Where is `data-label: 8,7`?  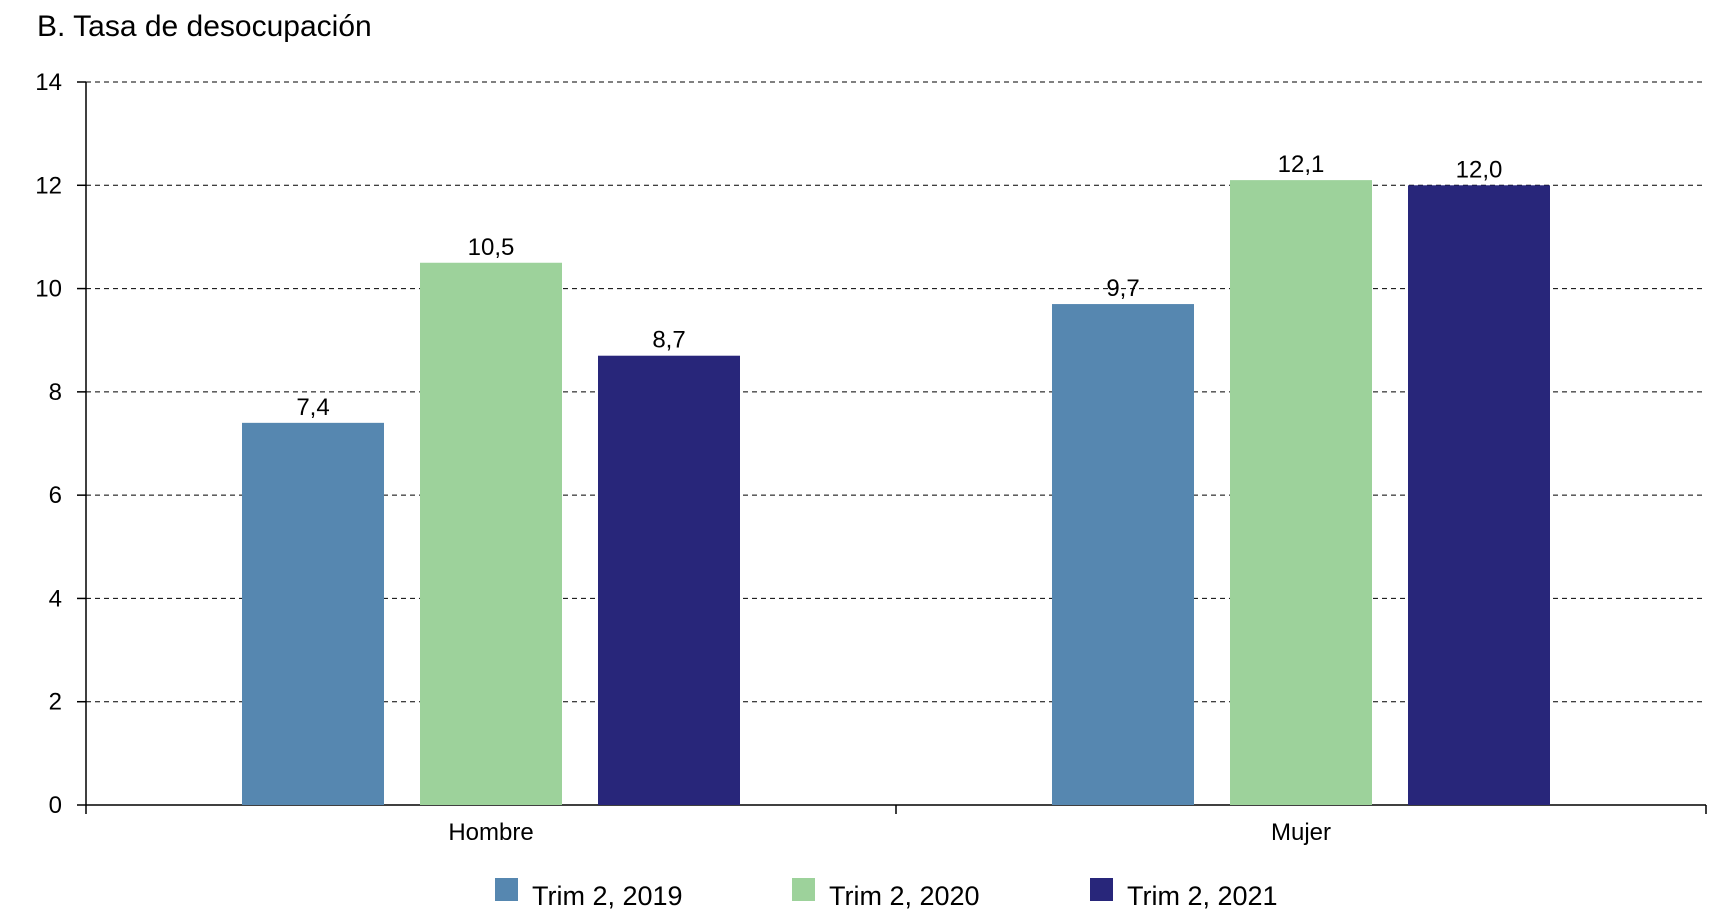 data-label: 8,7 is located at coordinates (668, 340).